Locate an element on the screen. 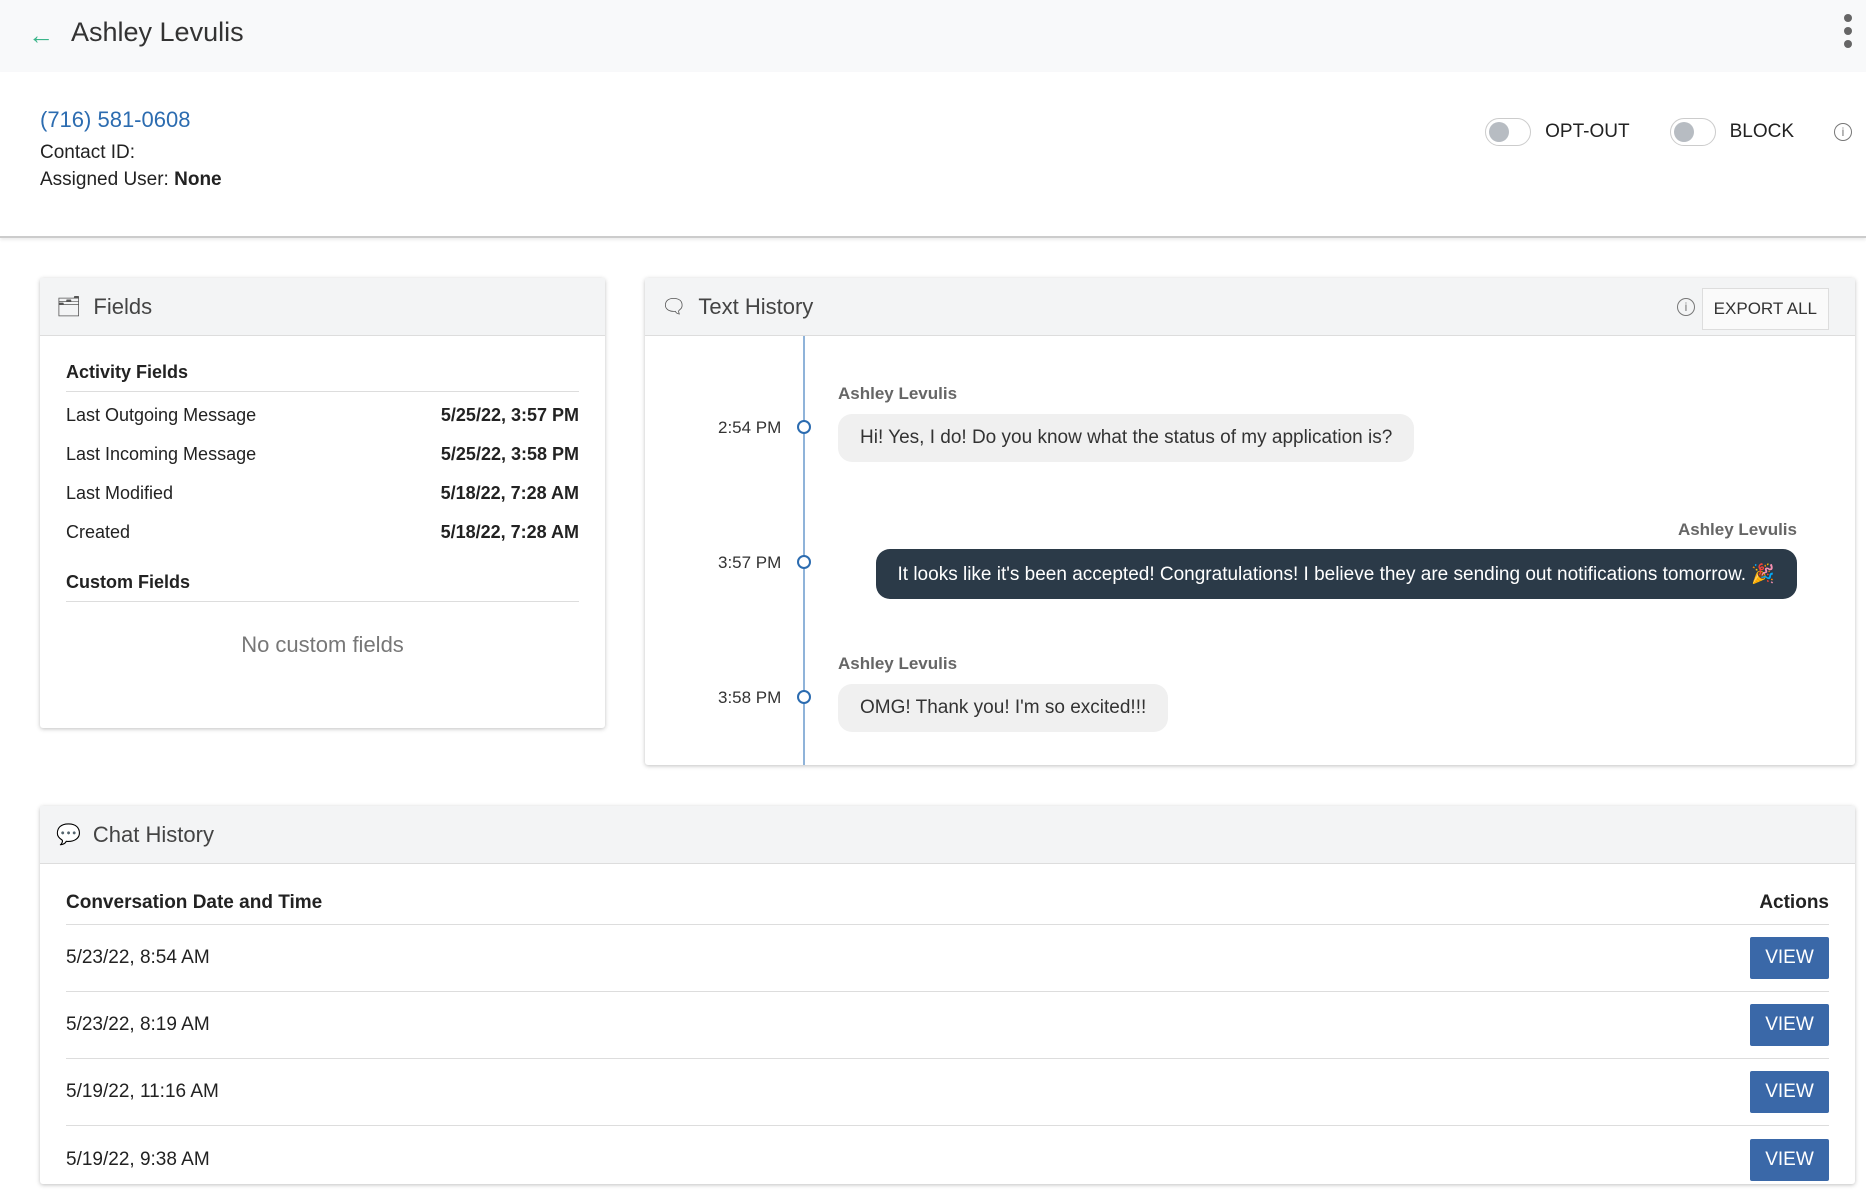 This screenshot has width=1866, height=1196. assigned-user: Assigned User: None is located at coordinates (131, 180).